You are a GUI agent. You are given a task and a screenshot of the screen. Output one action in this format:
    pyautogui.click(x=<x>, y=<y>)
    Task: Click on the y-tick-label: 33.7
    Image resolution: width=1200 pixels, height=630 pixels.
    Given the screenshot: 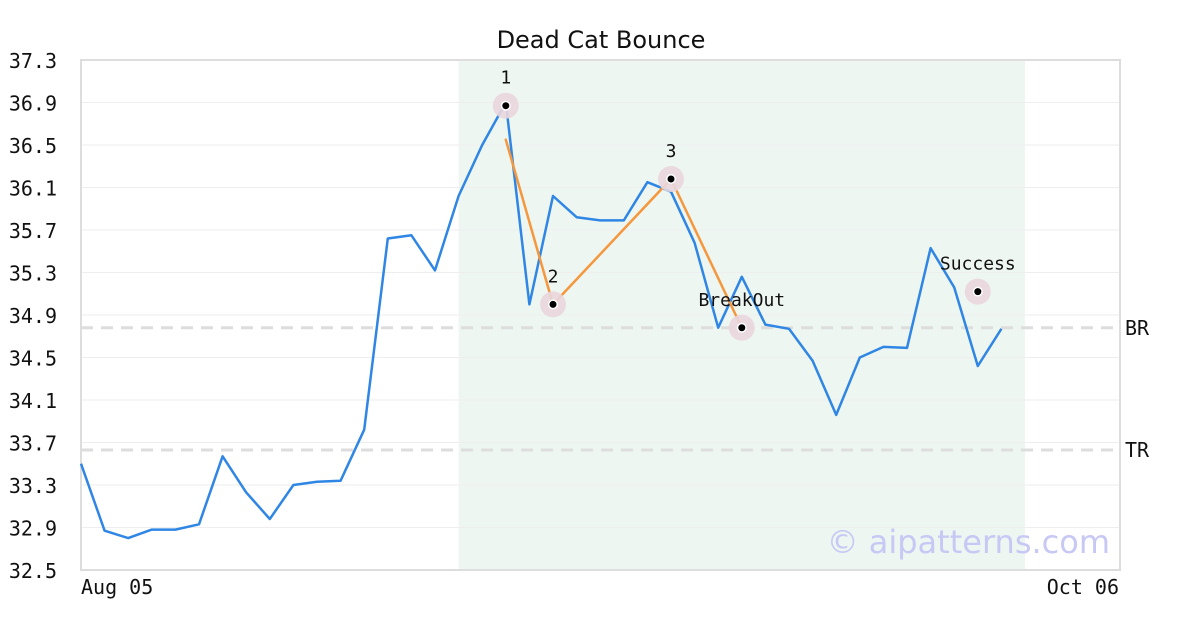 What is the action you would take?
    pyautogui.click(x=33, y=444)
    